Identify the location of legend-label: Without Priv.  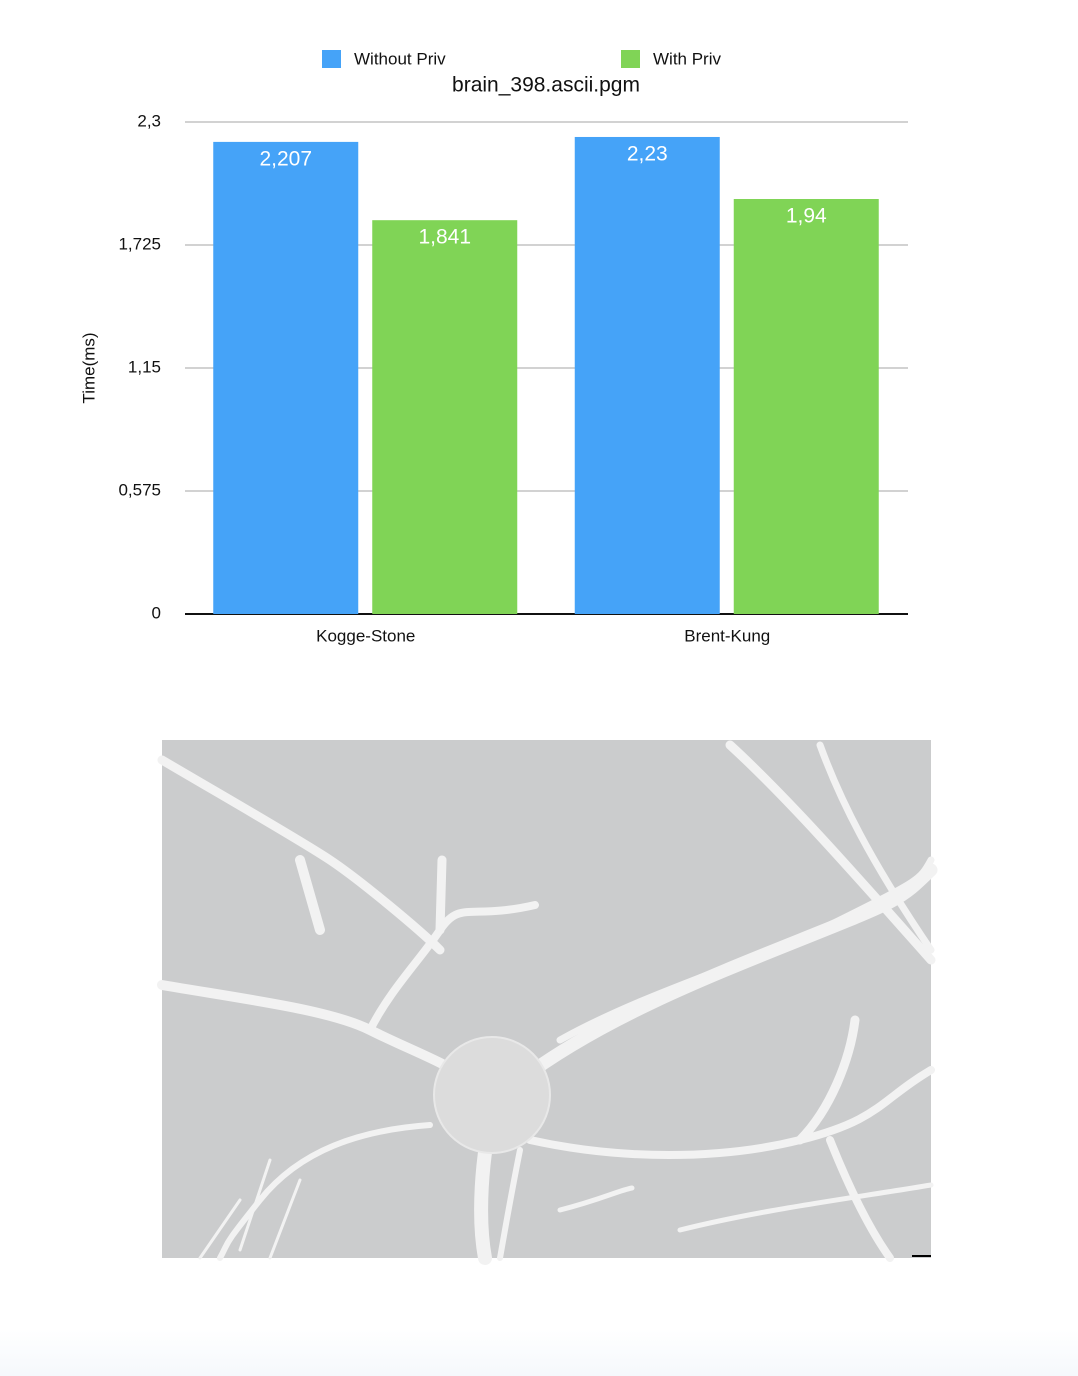
(400, 58).